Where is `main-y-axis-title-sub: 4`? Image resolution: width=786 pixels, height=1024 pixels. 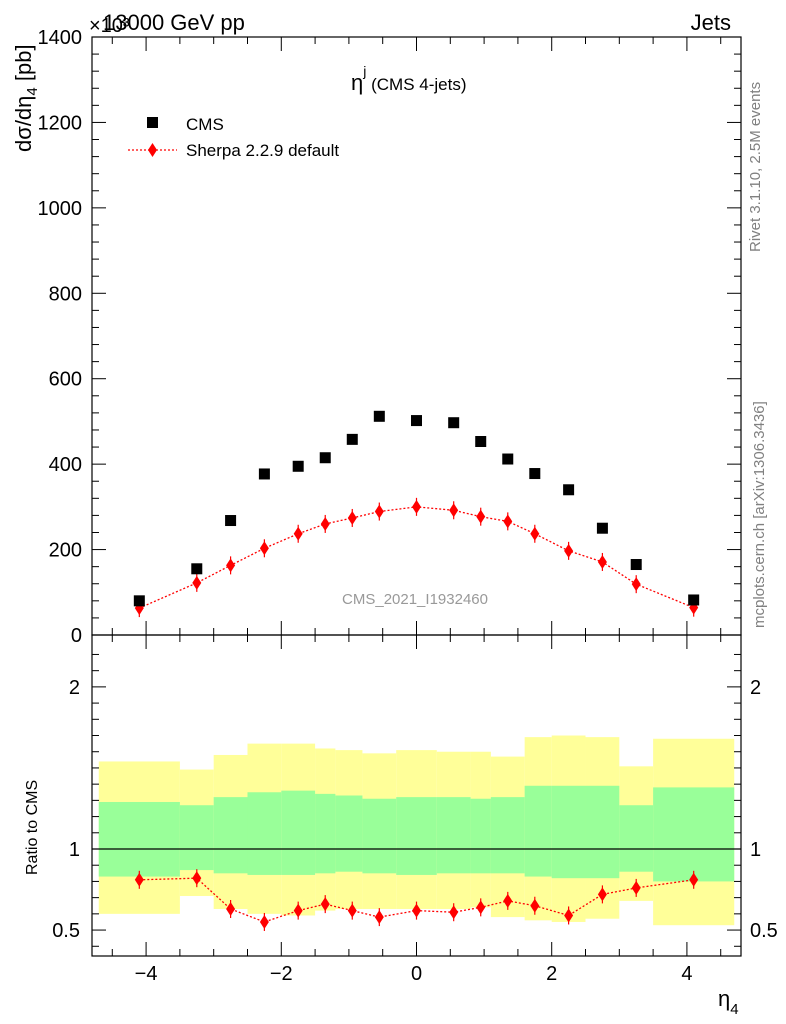 main-y-axis-title-sub: 4 is located at coordinates (32, 91).